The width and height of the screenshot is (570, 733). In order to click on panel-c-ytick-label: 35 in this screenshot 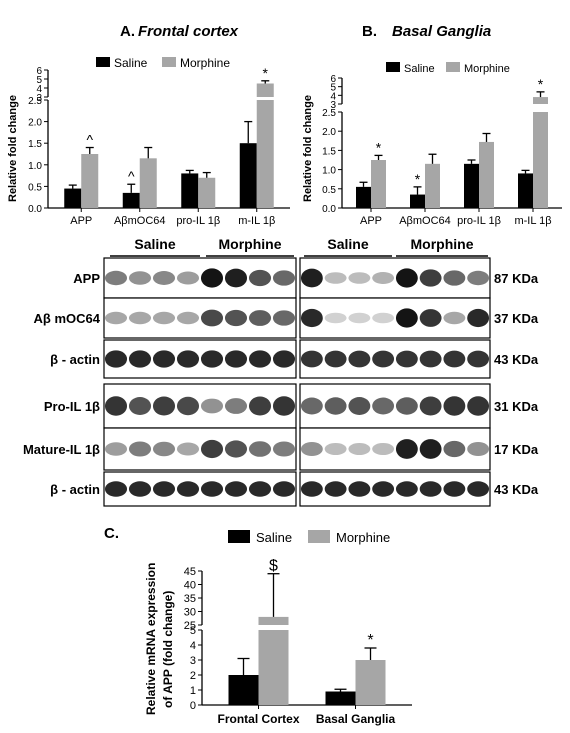, I will do `click(190, 599)`.